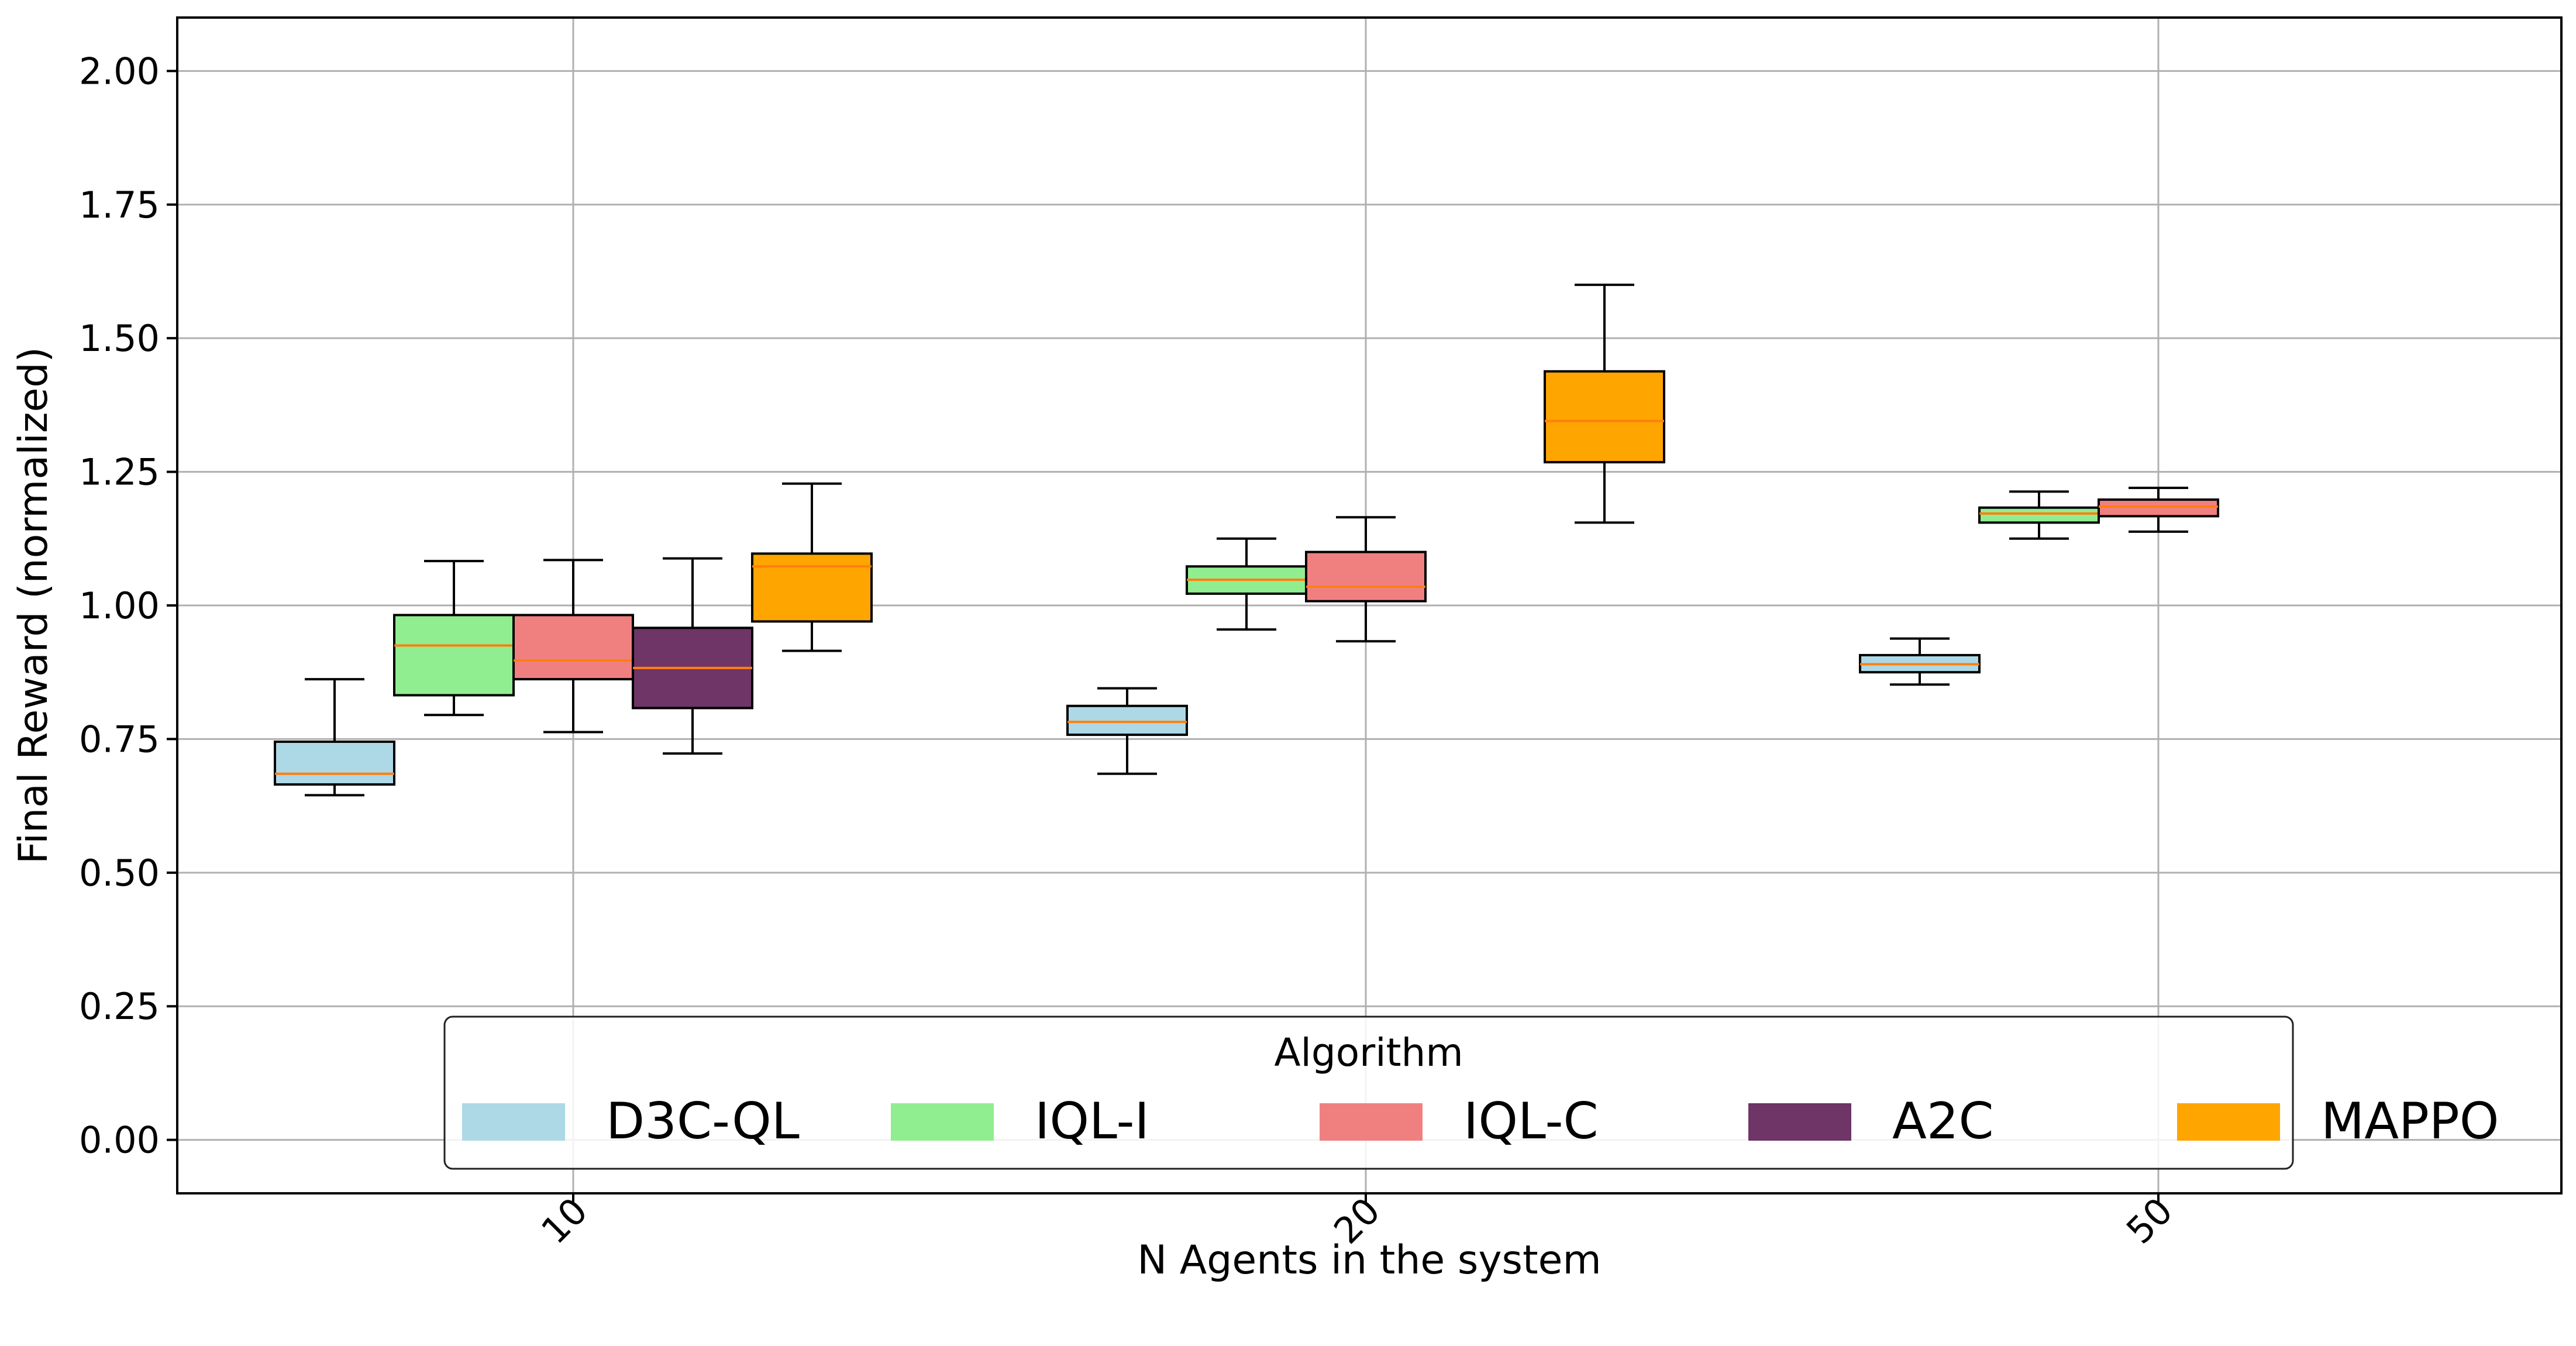 The width and height of the screenshot is (2576, 1346). What do you see at coordinates (1459, 1121) in the screenshot?
I see `legend-entry-iql-c: IQL-C` at bounding box center [1459, 1121].